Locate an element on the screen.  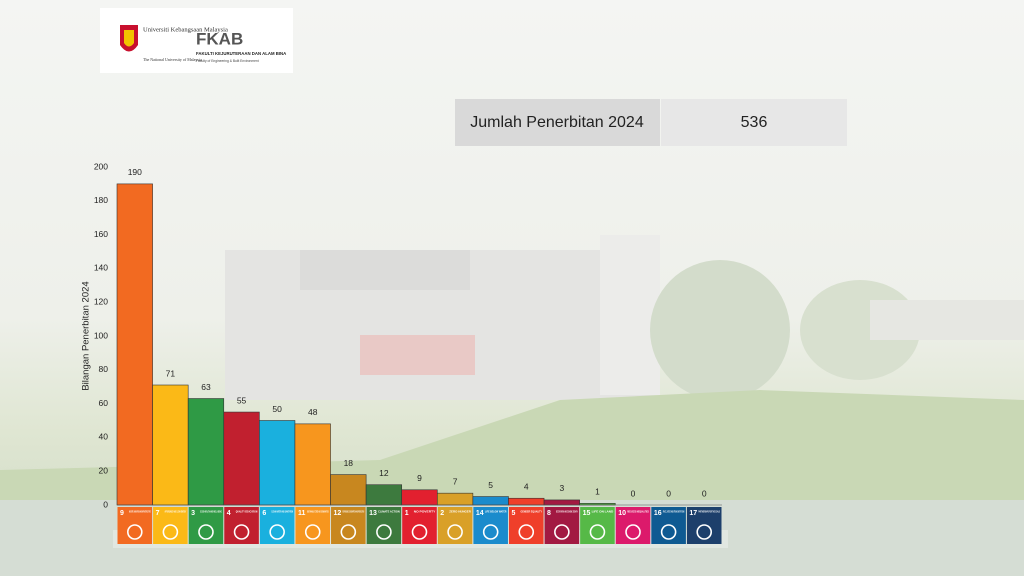
sdg-icon: 2 ZERO HUNGER is located at coordinates (455, 525).